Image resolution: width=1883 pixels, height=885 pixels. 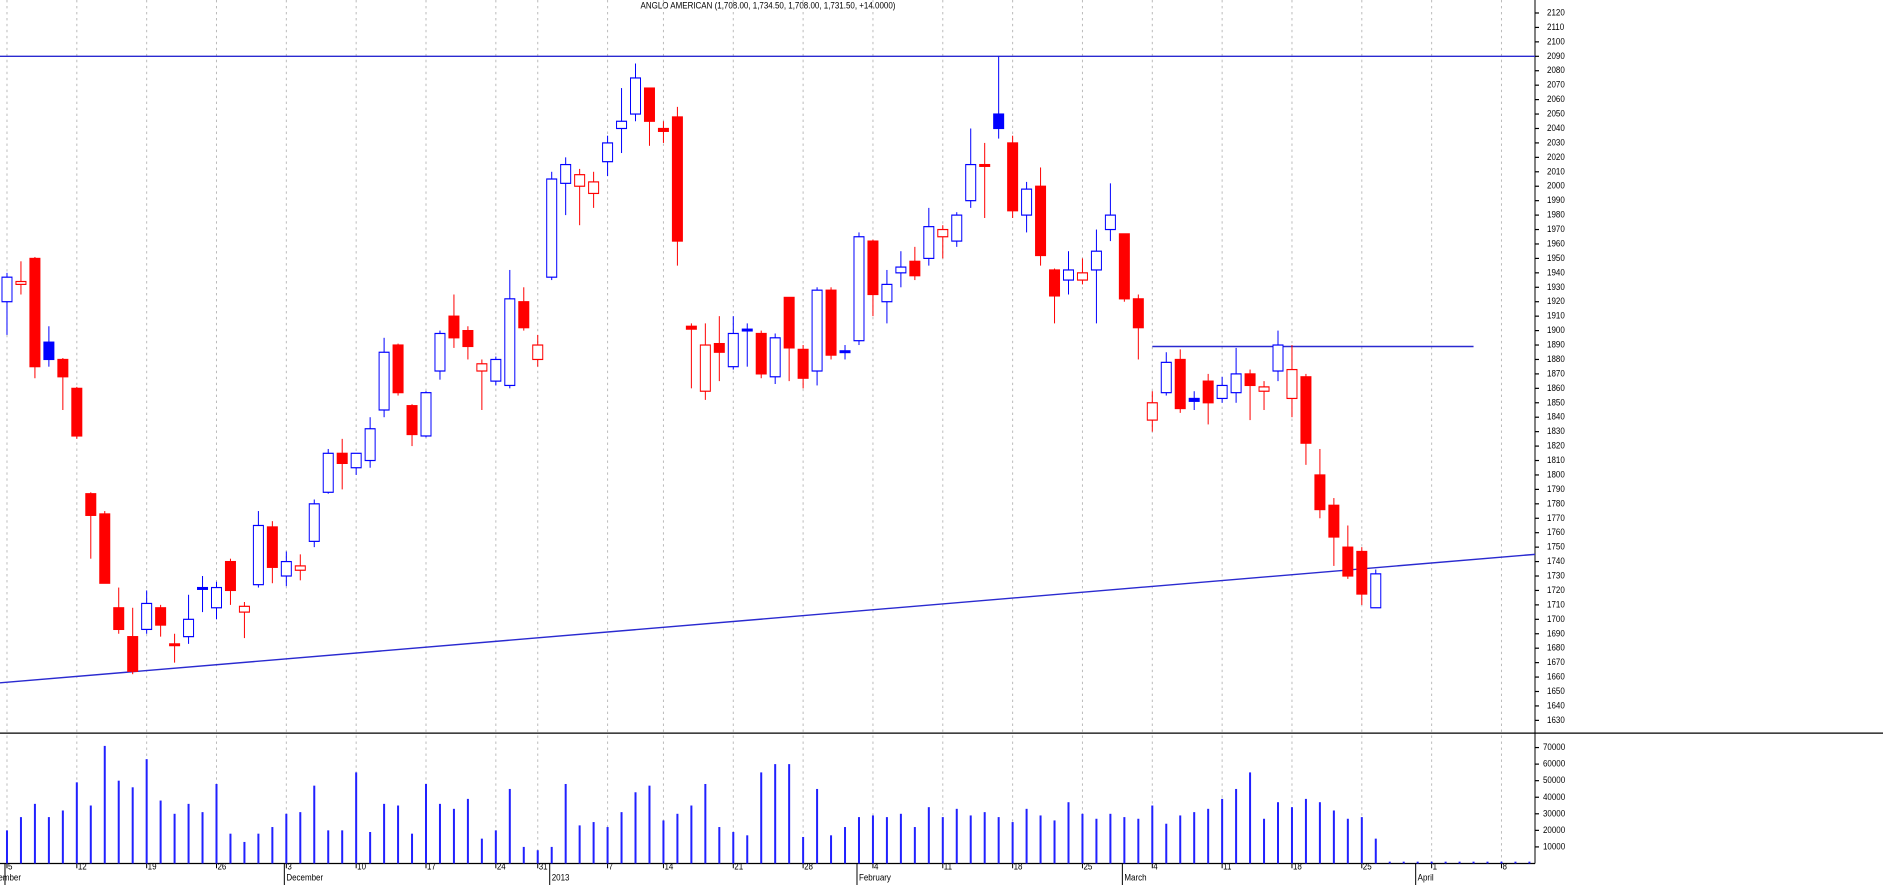 I want to click on y-tick-label: 1780, so click(x=1556, y=503).